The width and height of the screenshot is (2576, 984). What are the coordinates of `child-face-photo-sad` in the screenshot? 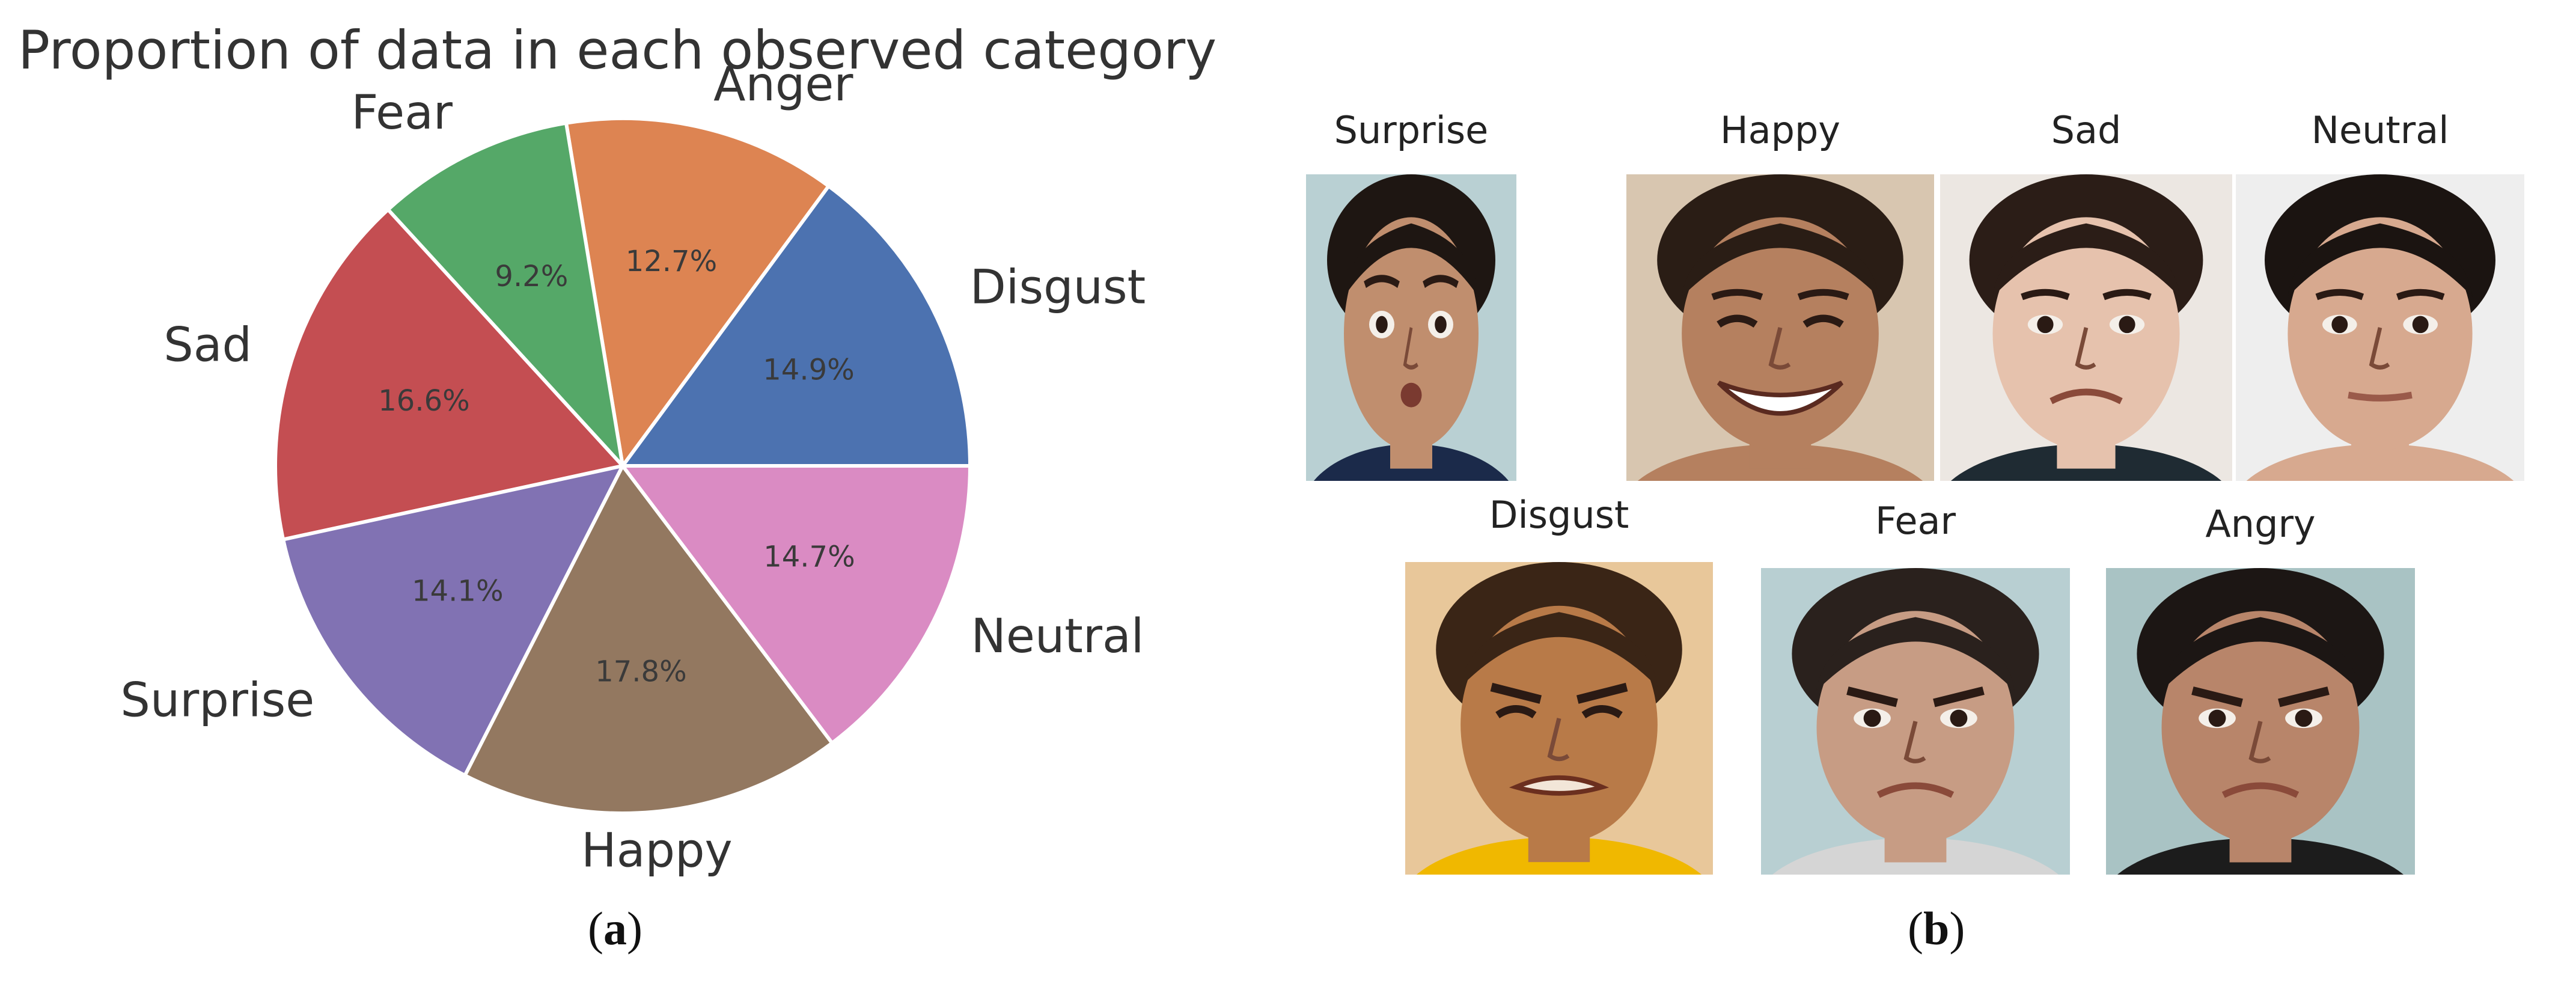 It's located at (2086, 327).